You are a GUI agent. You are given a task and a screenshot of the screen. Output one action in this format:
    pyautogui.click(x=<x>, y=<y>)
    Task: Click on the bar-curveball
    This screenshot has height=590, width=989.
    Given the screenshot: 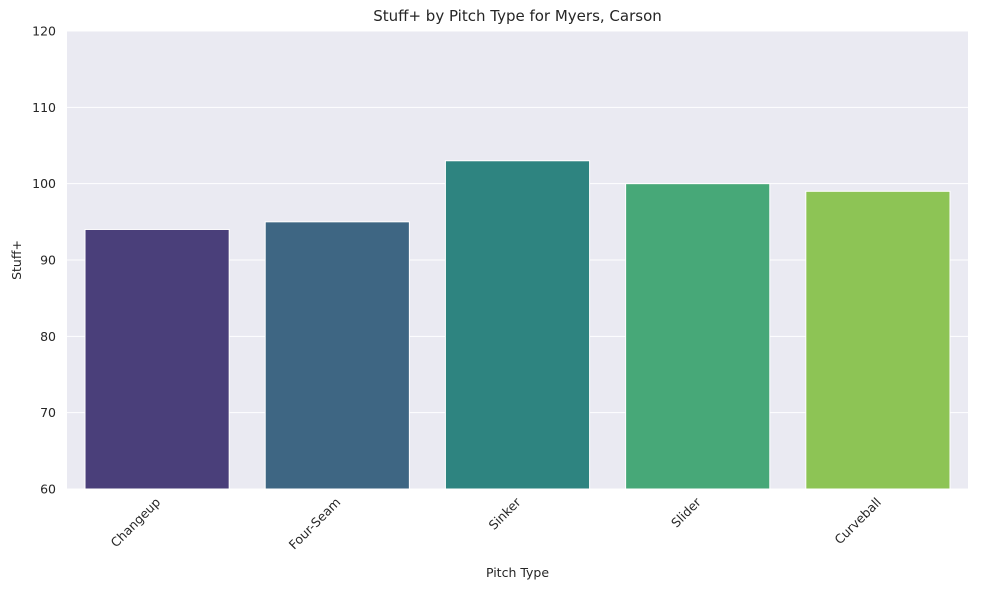 What is the action you would take?
    pyautogui.click(x=878, y=340)
    